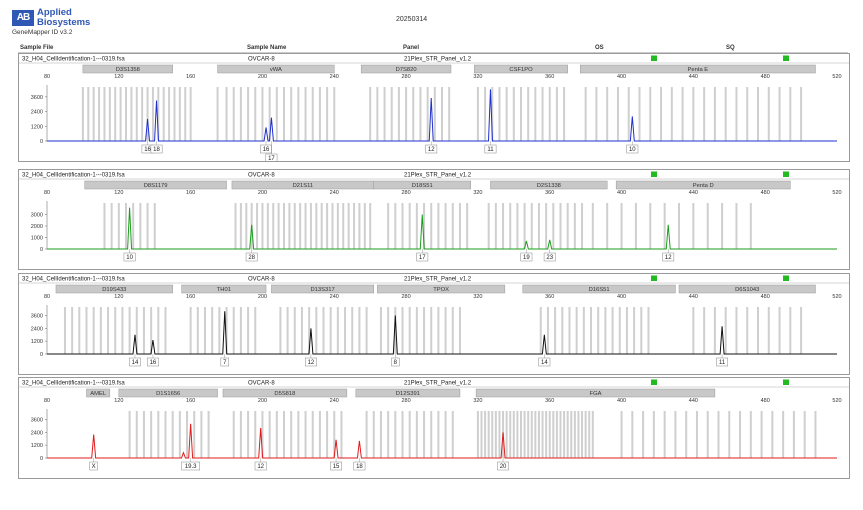  What do you see at coordinates (412, 19) in the screenshot?
I see `report-date: 20250314` at bounding box center [412, 19].